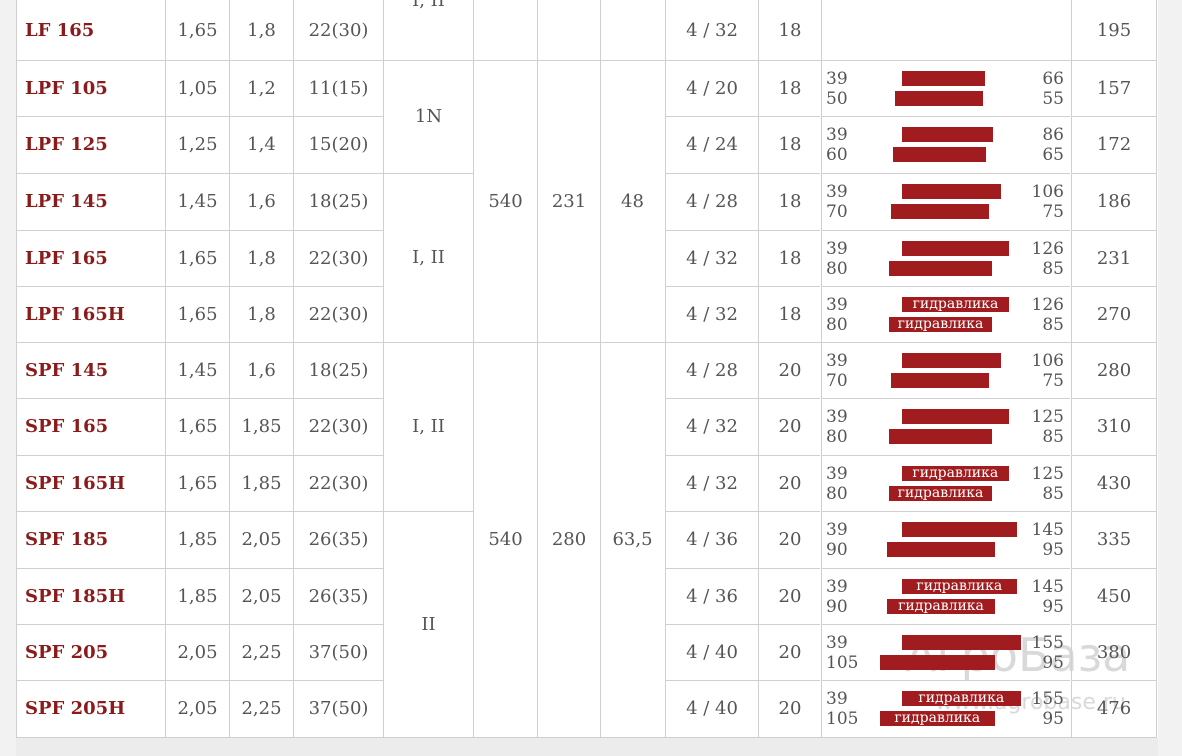  I want to click on model-name: SPF 185, so click(67, 539).